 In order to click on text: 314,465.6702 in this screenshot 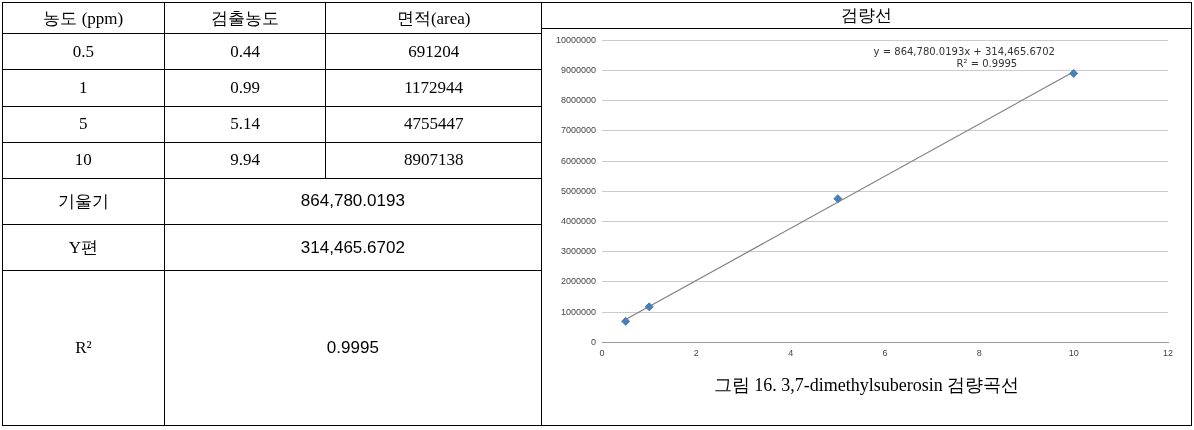, I will do `click(353, 247)`.